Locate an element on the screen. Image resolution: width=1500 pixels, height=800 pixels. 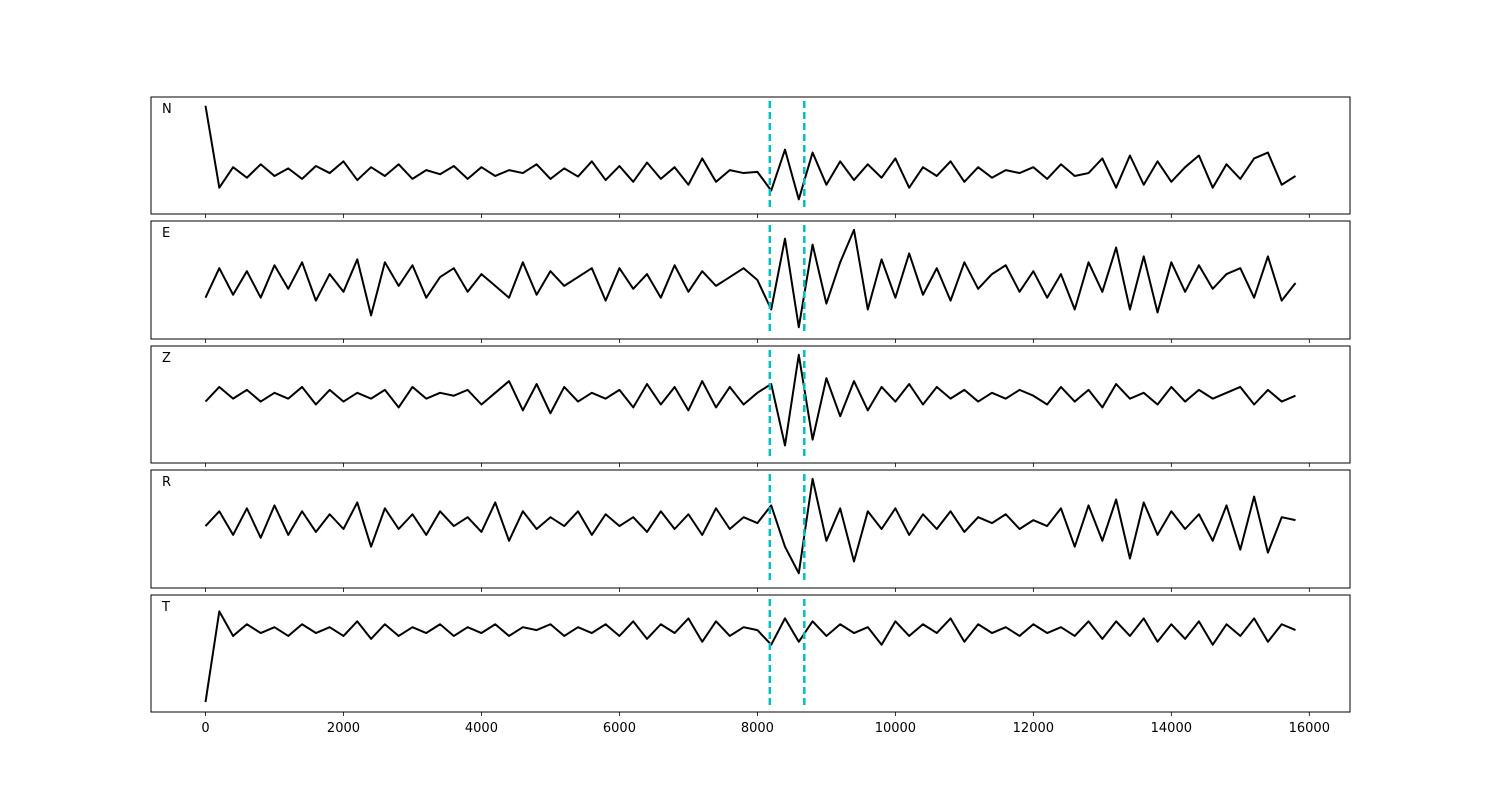
x-tick-label: 4000 is located at coordinates (481, 728).